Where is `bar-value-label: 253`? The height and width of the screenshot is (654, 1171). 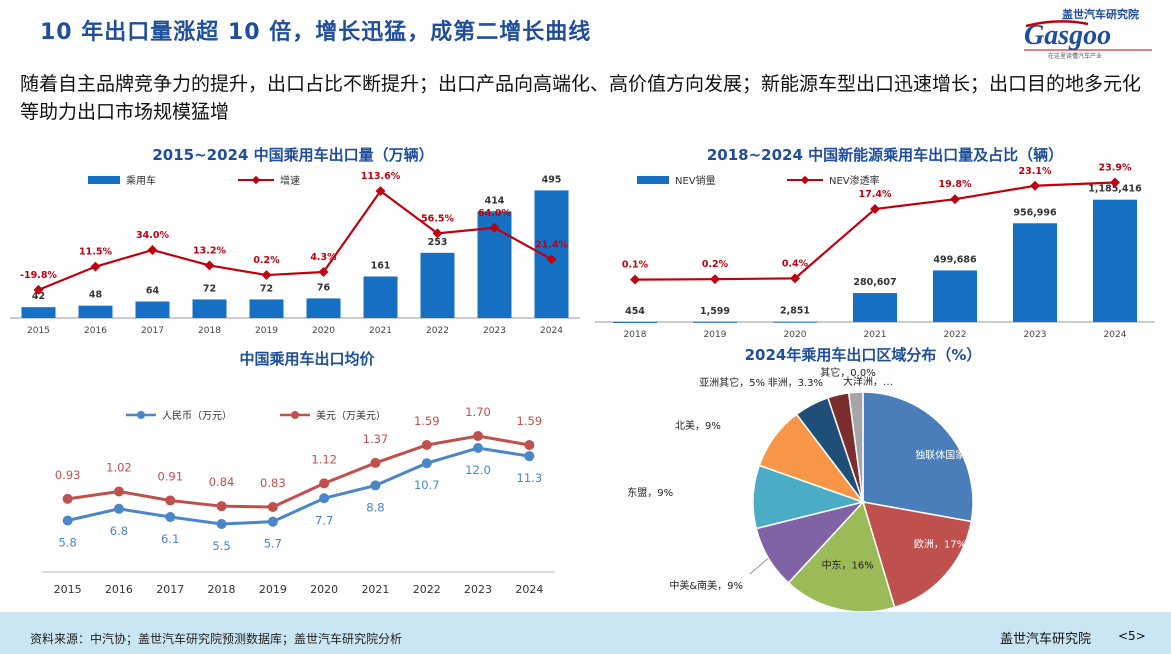
bar-value-label: 253 is located at coordinates (438, 242).